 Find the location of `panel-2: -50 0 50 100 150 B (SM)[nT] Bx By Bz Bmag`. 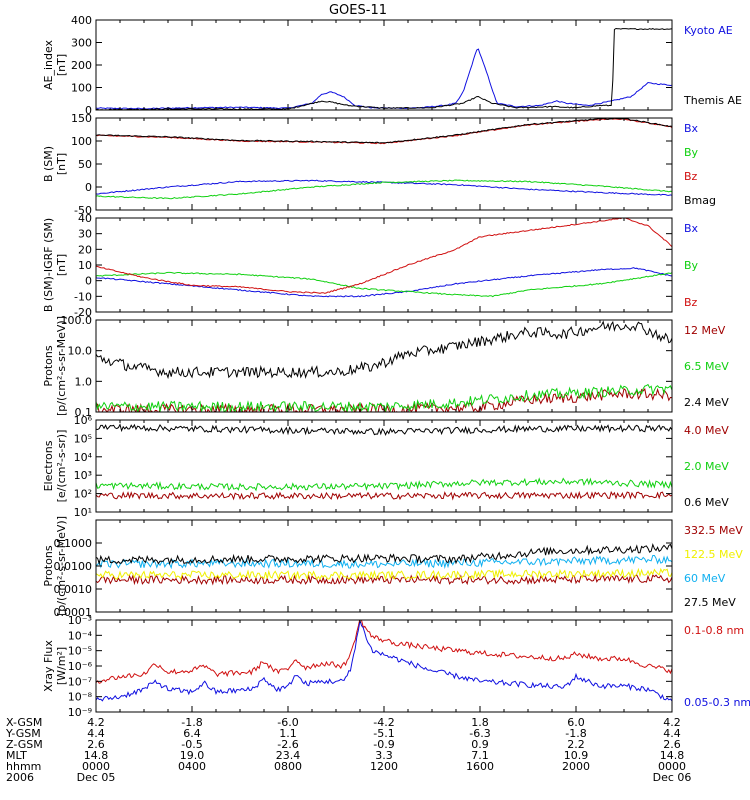

panel-2: -50 0 50 100 150 B (SM)[nT] Bx By Bz Bmag is located at coordinates (379, 164).